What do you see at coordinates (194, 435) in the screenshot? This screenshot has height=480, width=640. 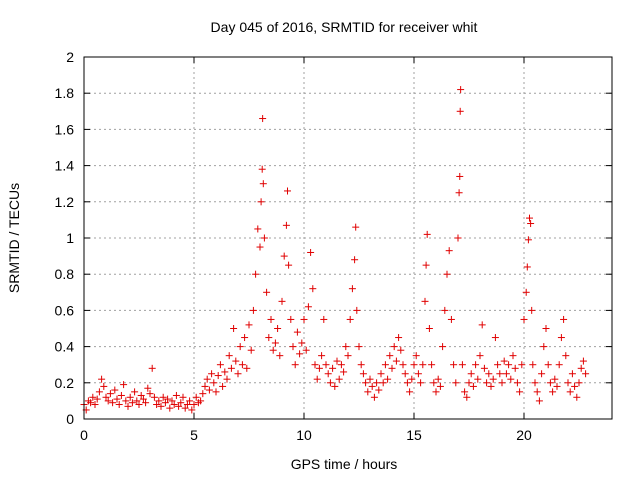 I see `x-tick-label: 5` at bounding box center [194, 435].